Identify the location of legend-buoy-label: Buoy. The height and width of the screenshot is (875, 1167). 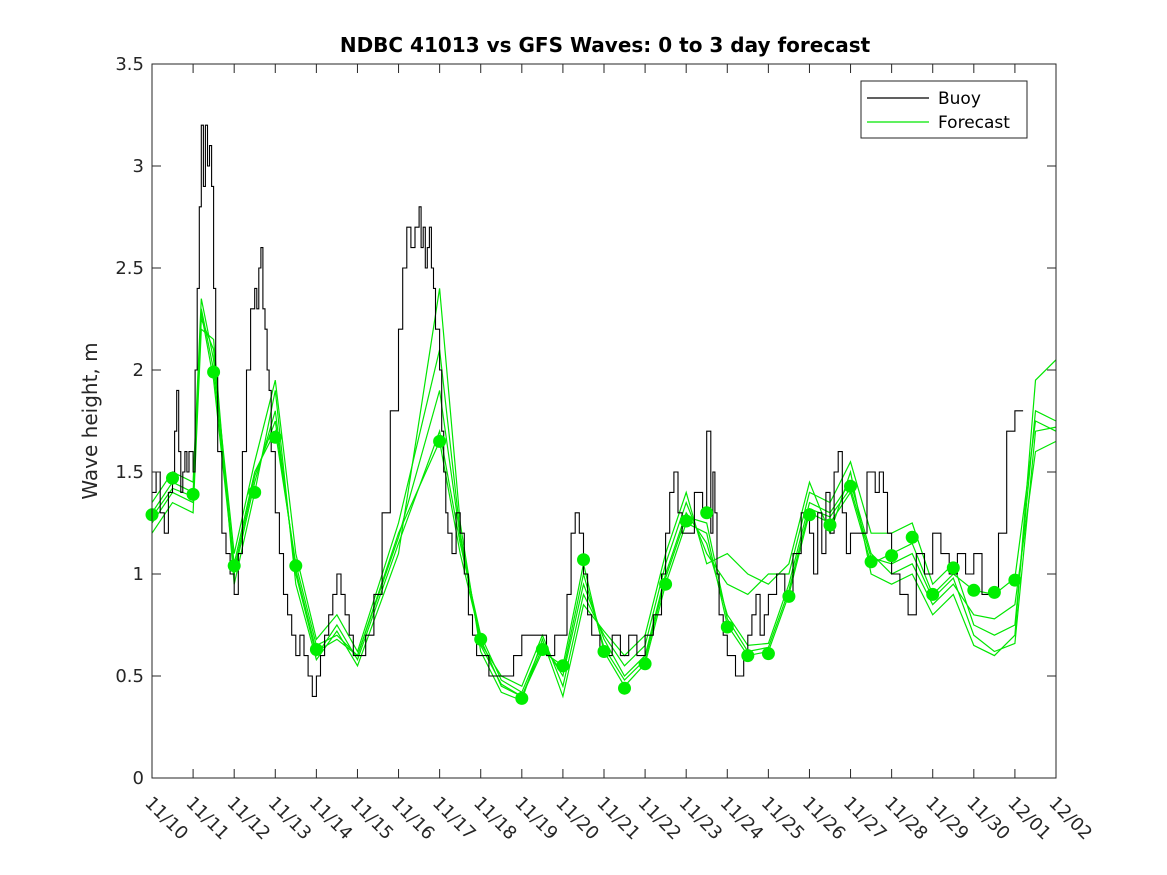
(959, 99).